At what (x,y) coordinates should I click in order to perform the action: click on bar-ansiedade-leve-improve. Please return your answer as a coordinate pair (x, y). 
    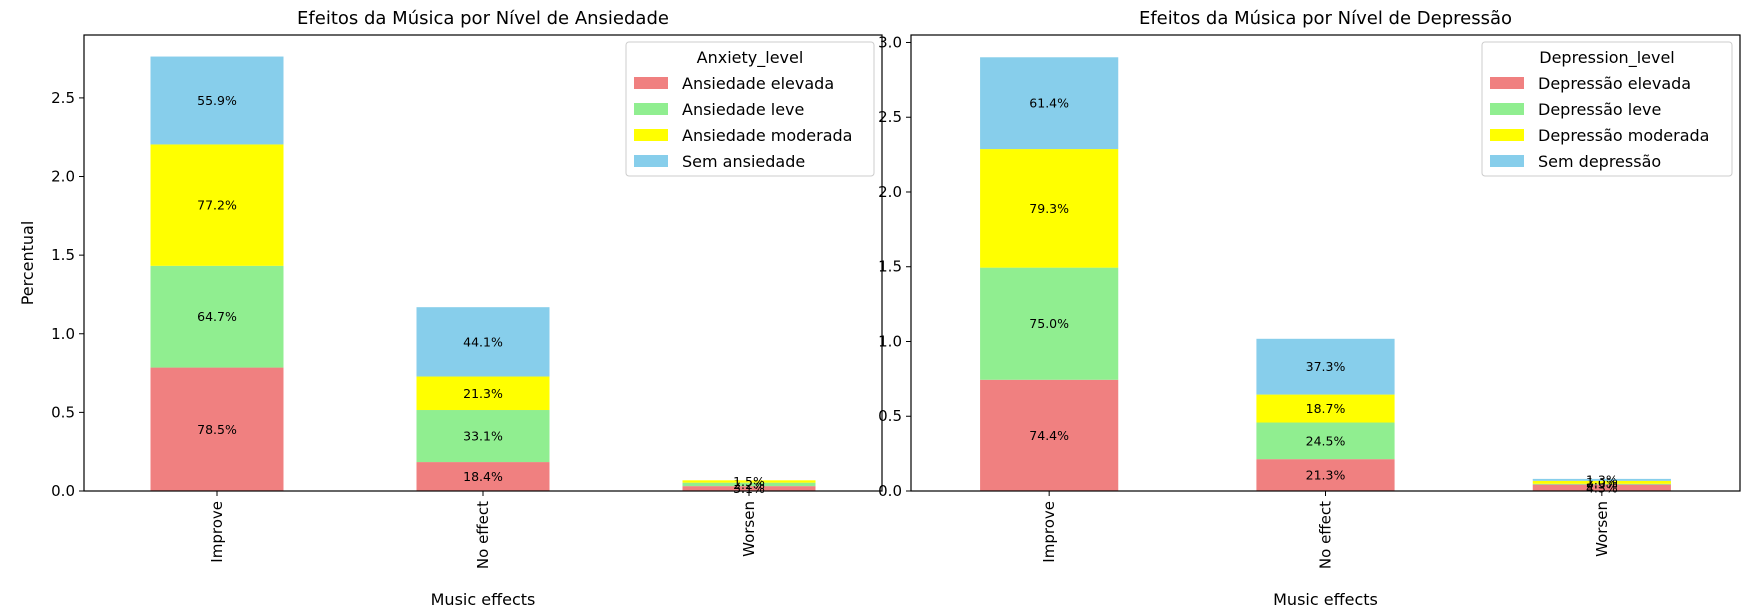
    Looking at the image, I should click on (217, 316).